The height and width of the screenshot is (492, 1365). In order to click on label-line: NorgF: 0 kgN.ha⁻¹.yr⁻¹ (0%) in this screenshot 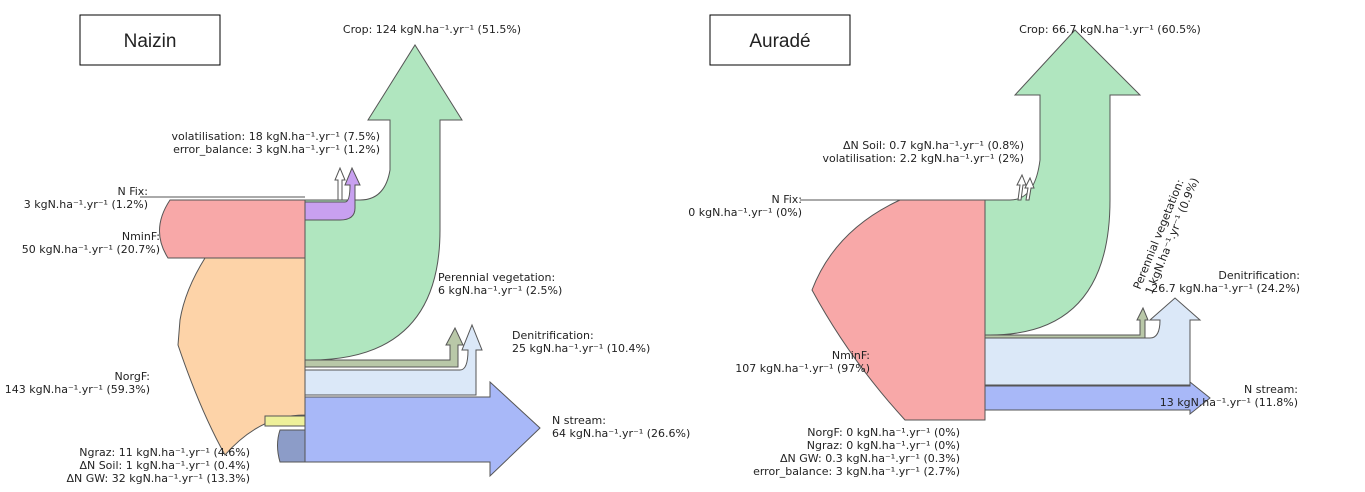, I will do `click(883, 432)`.